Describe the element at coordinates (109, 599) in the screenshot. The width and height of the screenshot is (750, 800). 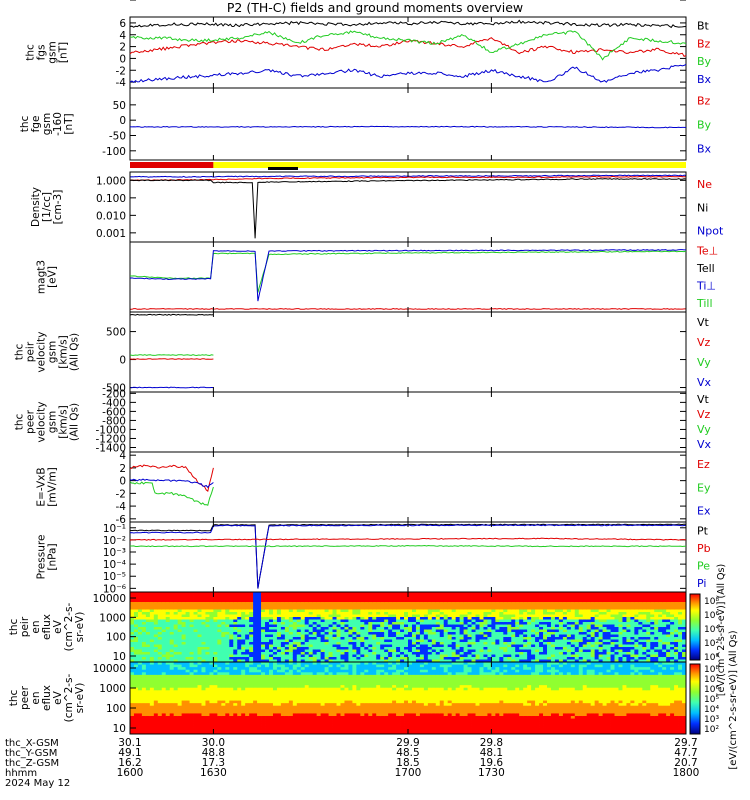
I see `ytick-label-peir_spec-0: 10000` at that location.